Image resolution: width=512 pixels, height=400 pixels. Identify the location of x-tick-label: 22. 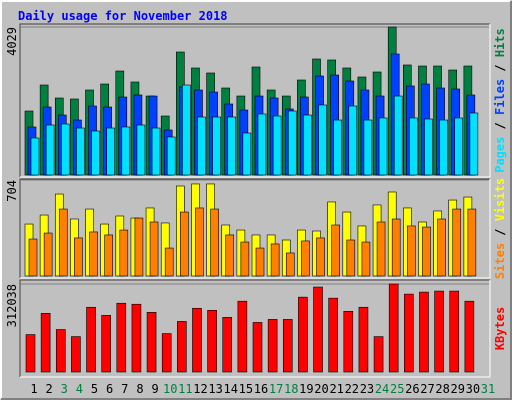
(352, 389).